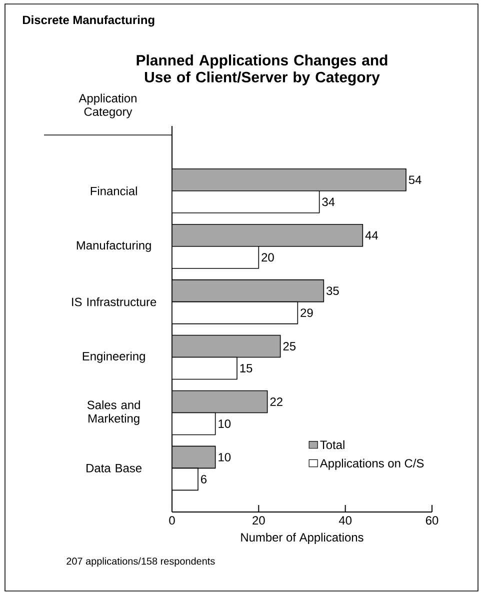 The image size is (484, 596). Describe the element at coordinates (114, 301) in the screenshot. I see `y-tick-label: IS Infrastructure` at that location.